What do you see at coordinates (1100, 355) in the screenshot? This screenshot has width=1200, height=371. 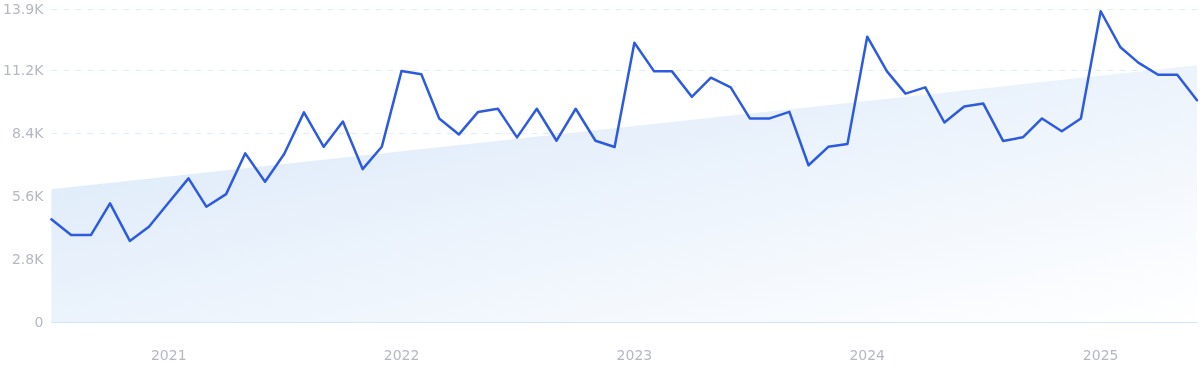 I see `x-tick-label: 2025` at bounding box center [1100, 355].